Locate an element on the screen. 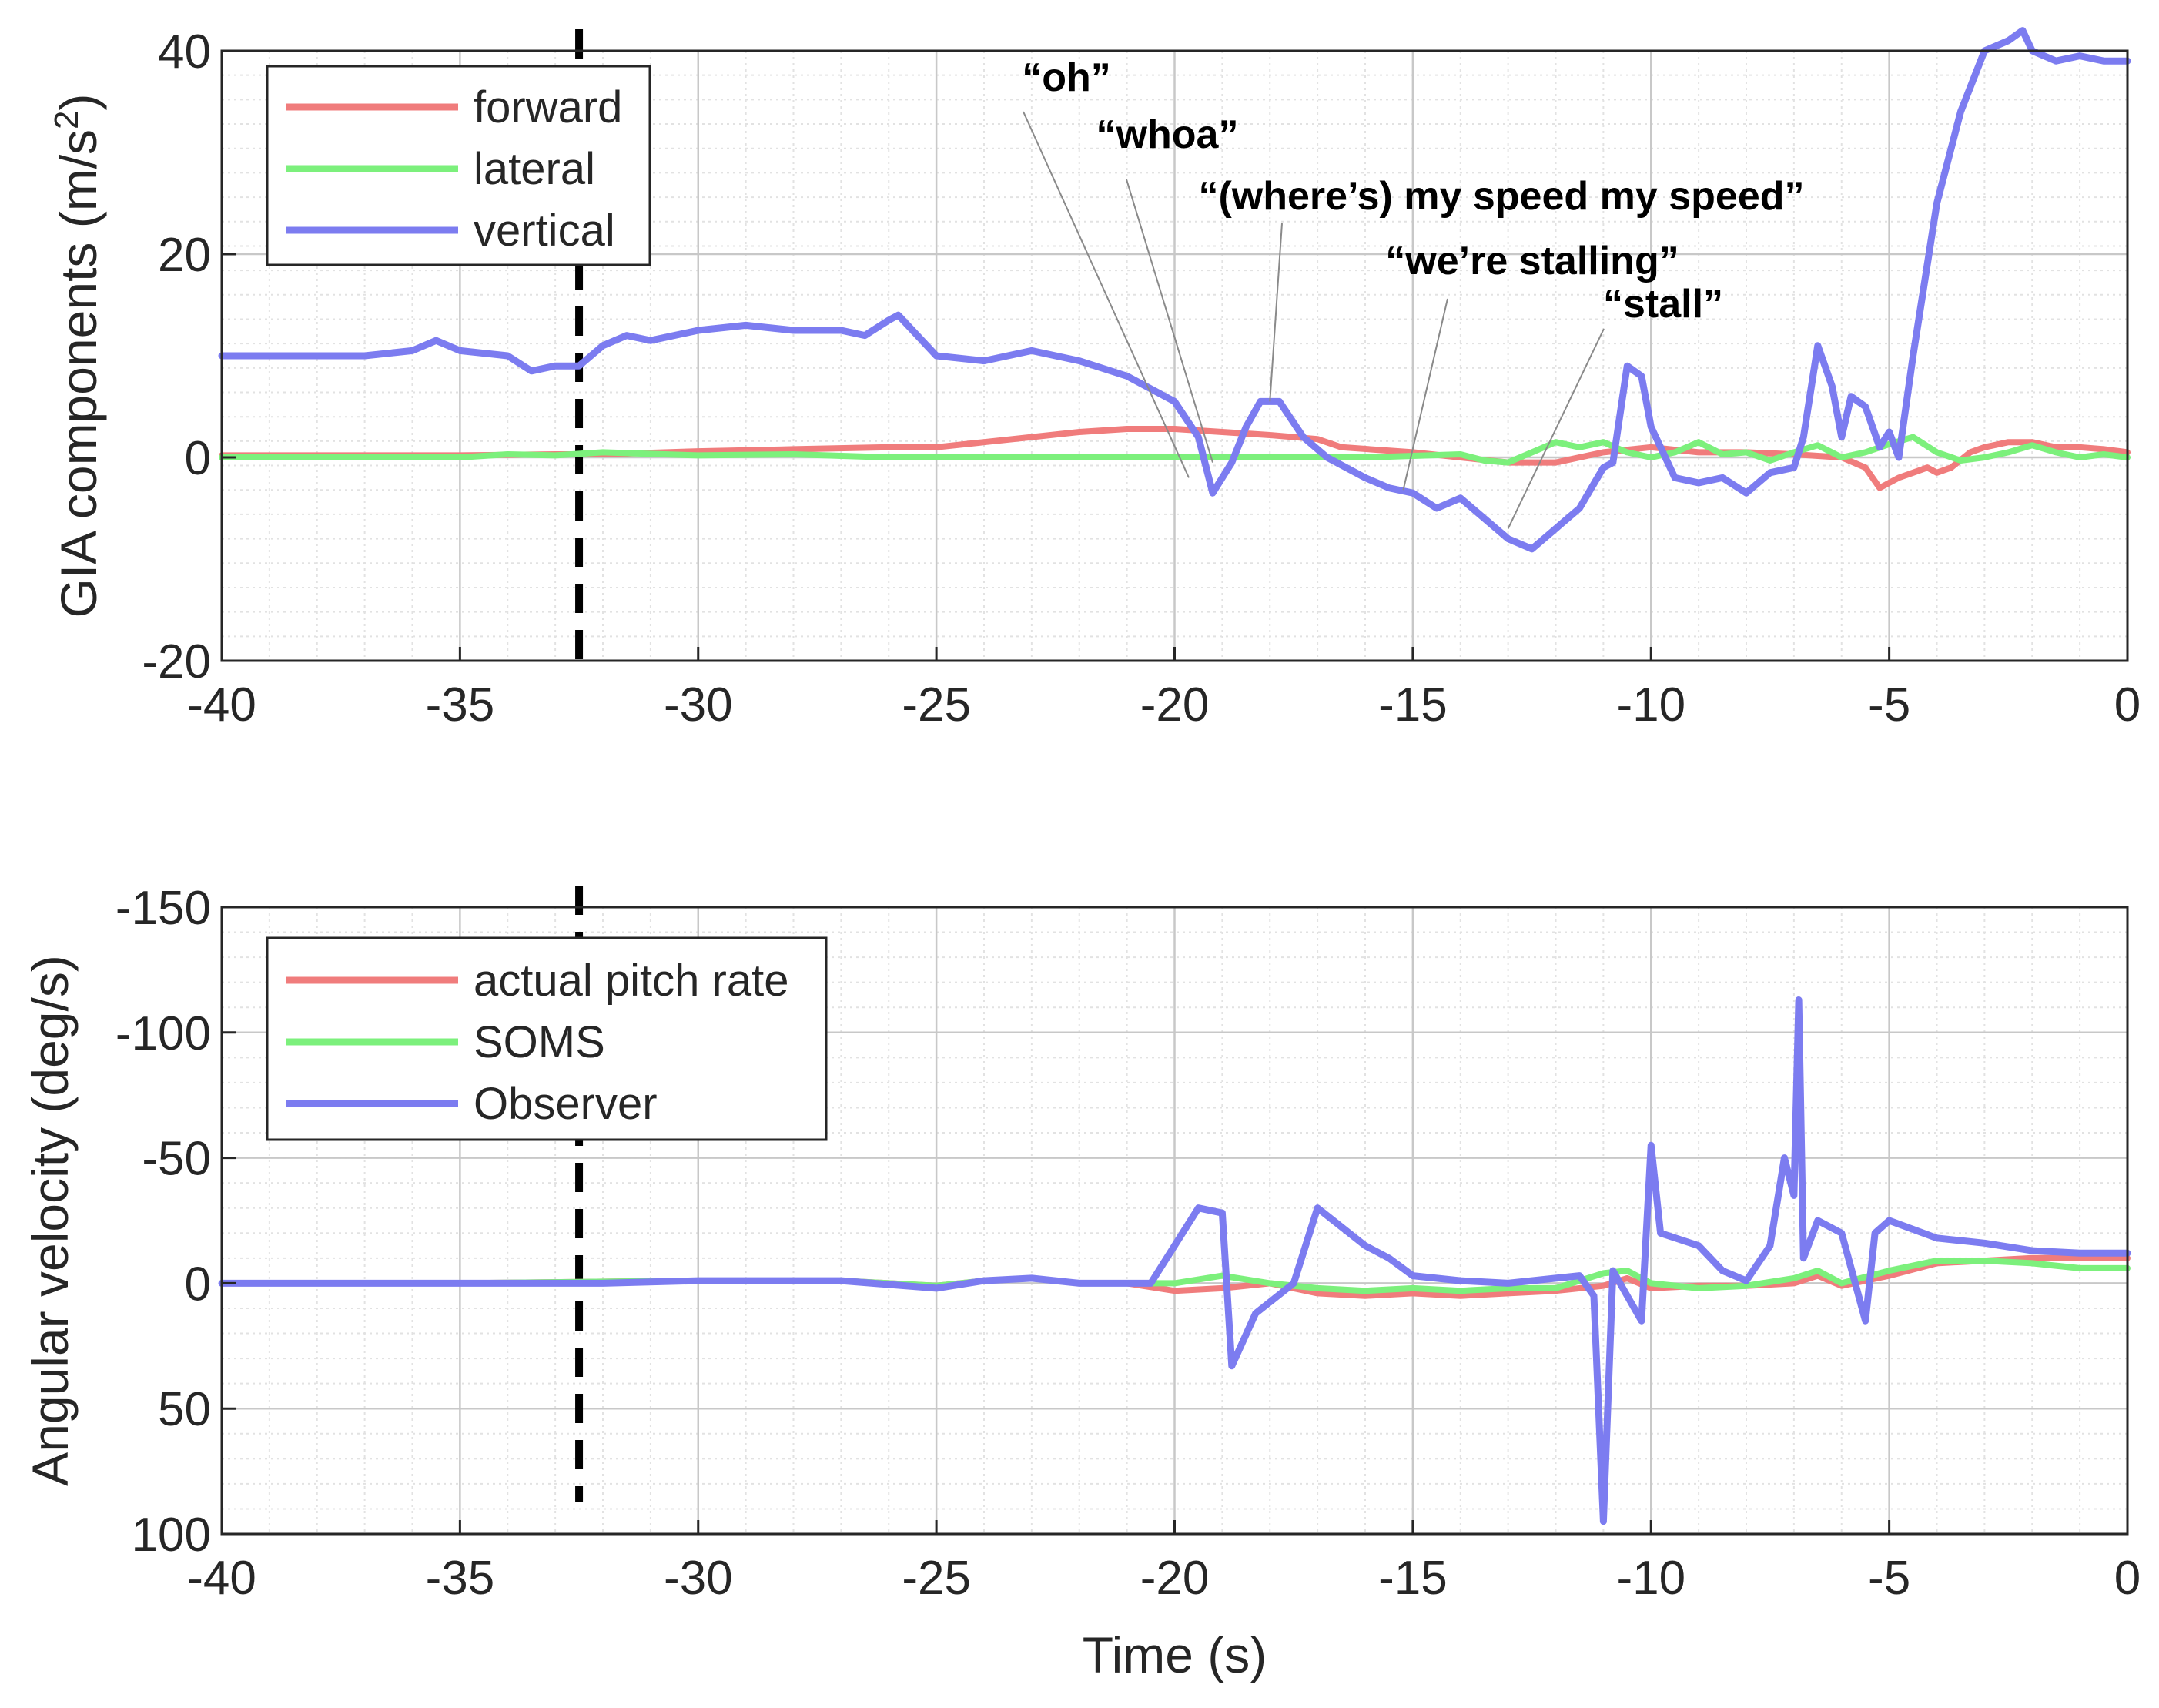 The image size is (2159, 1708). y-tick-label: -20 is located at coordinates (176, 661).